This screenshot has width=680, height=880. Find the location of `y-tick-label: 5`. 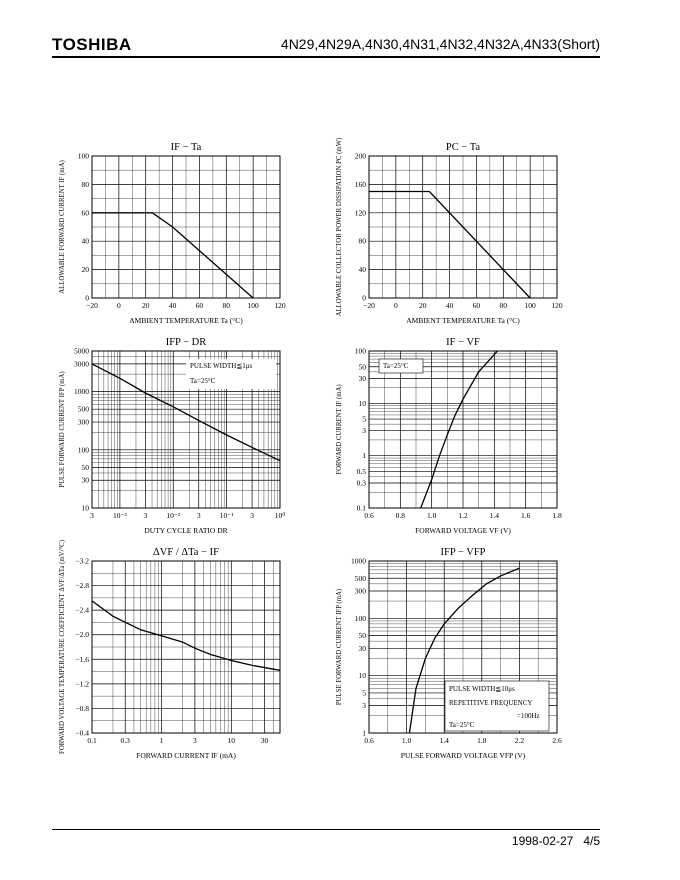

y-tick-label: 5 is located at coordinates (364, 419).